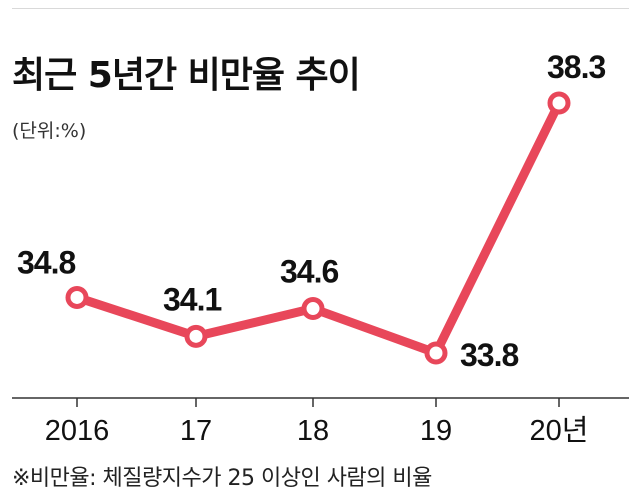  I want to click on x-tick-label: 2016, so click(77, 431).